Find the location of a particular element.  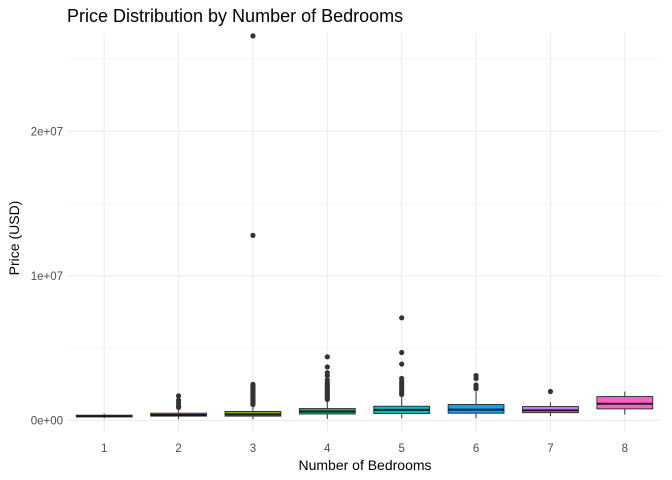

x-axis-title: Number of Bedrooms is located at coordinates (364, 465).